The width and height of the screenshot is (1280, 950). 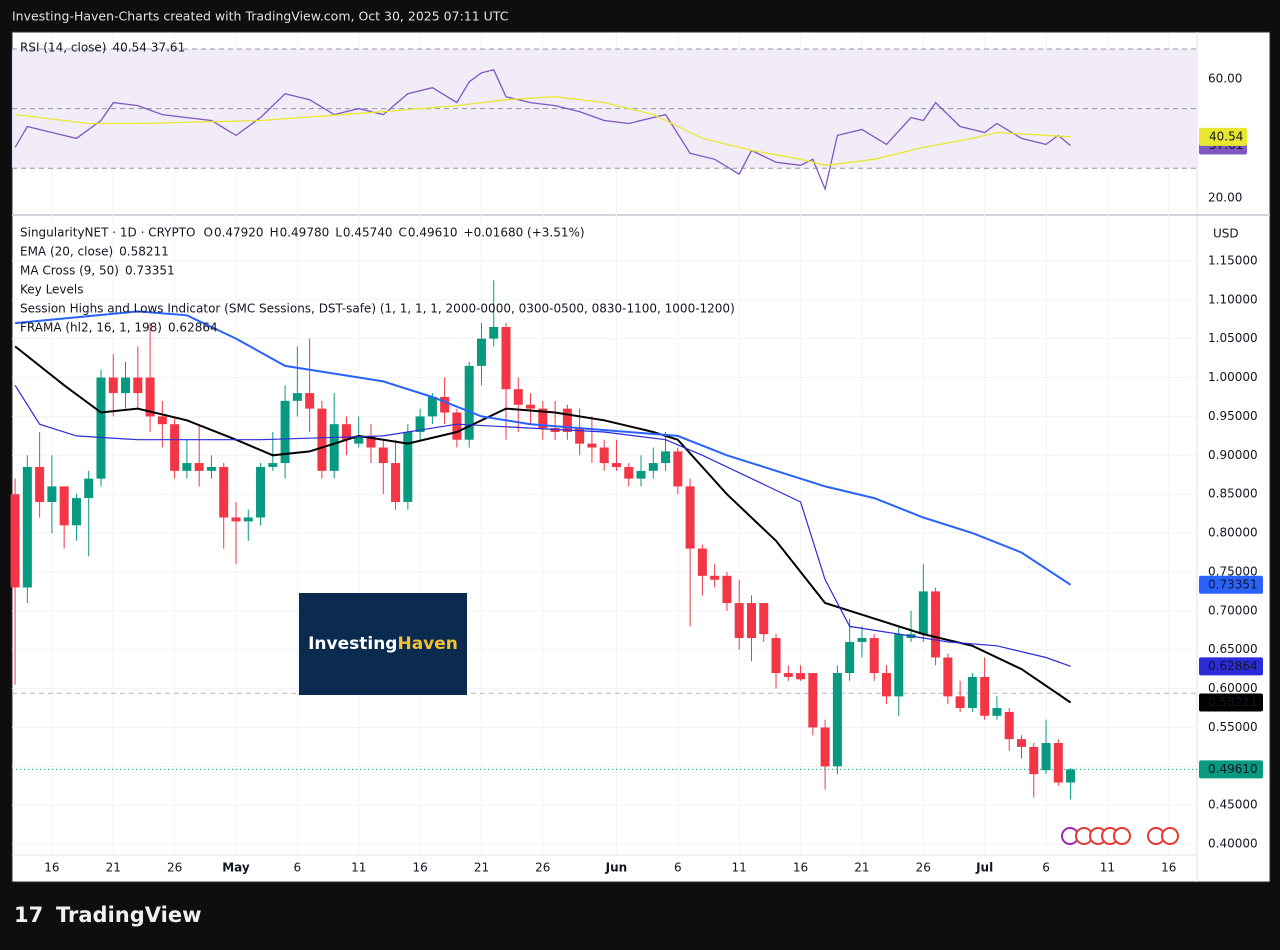 I want to click on change: +0.01680 (+3.51%), so click(x=524, y=233).